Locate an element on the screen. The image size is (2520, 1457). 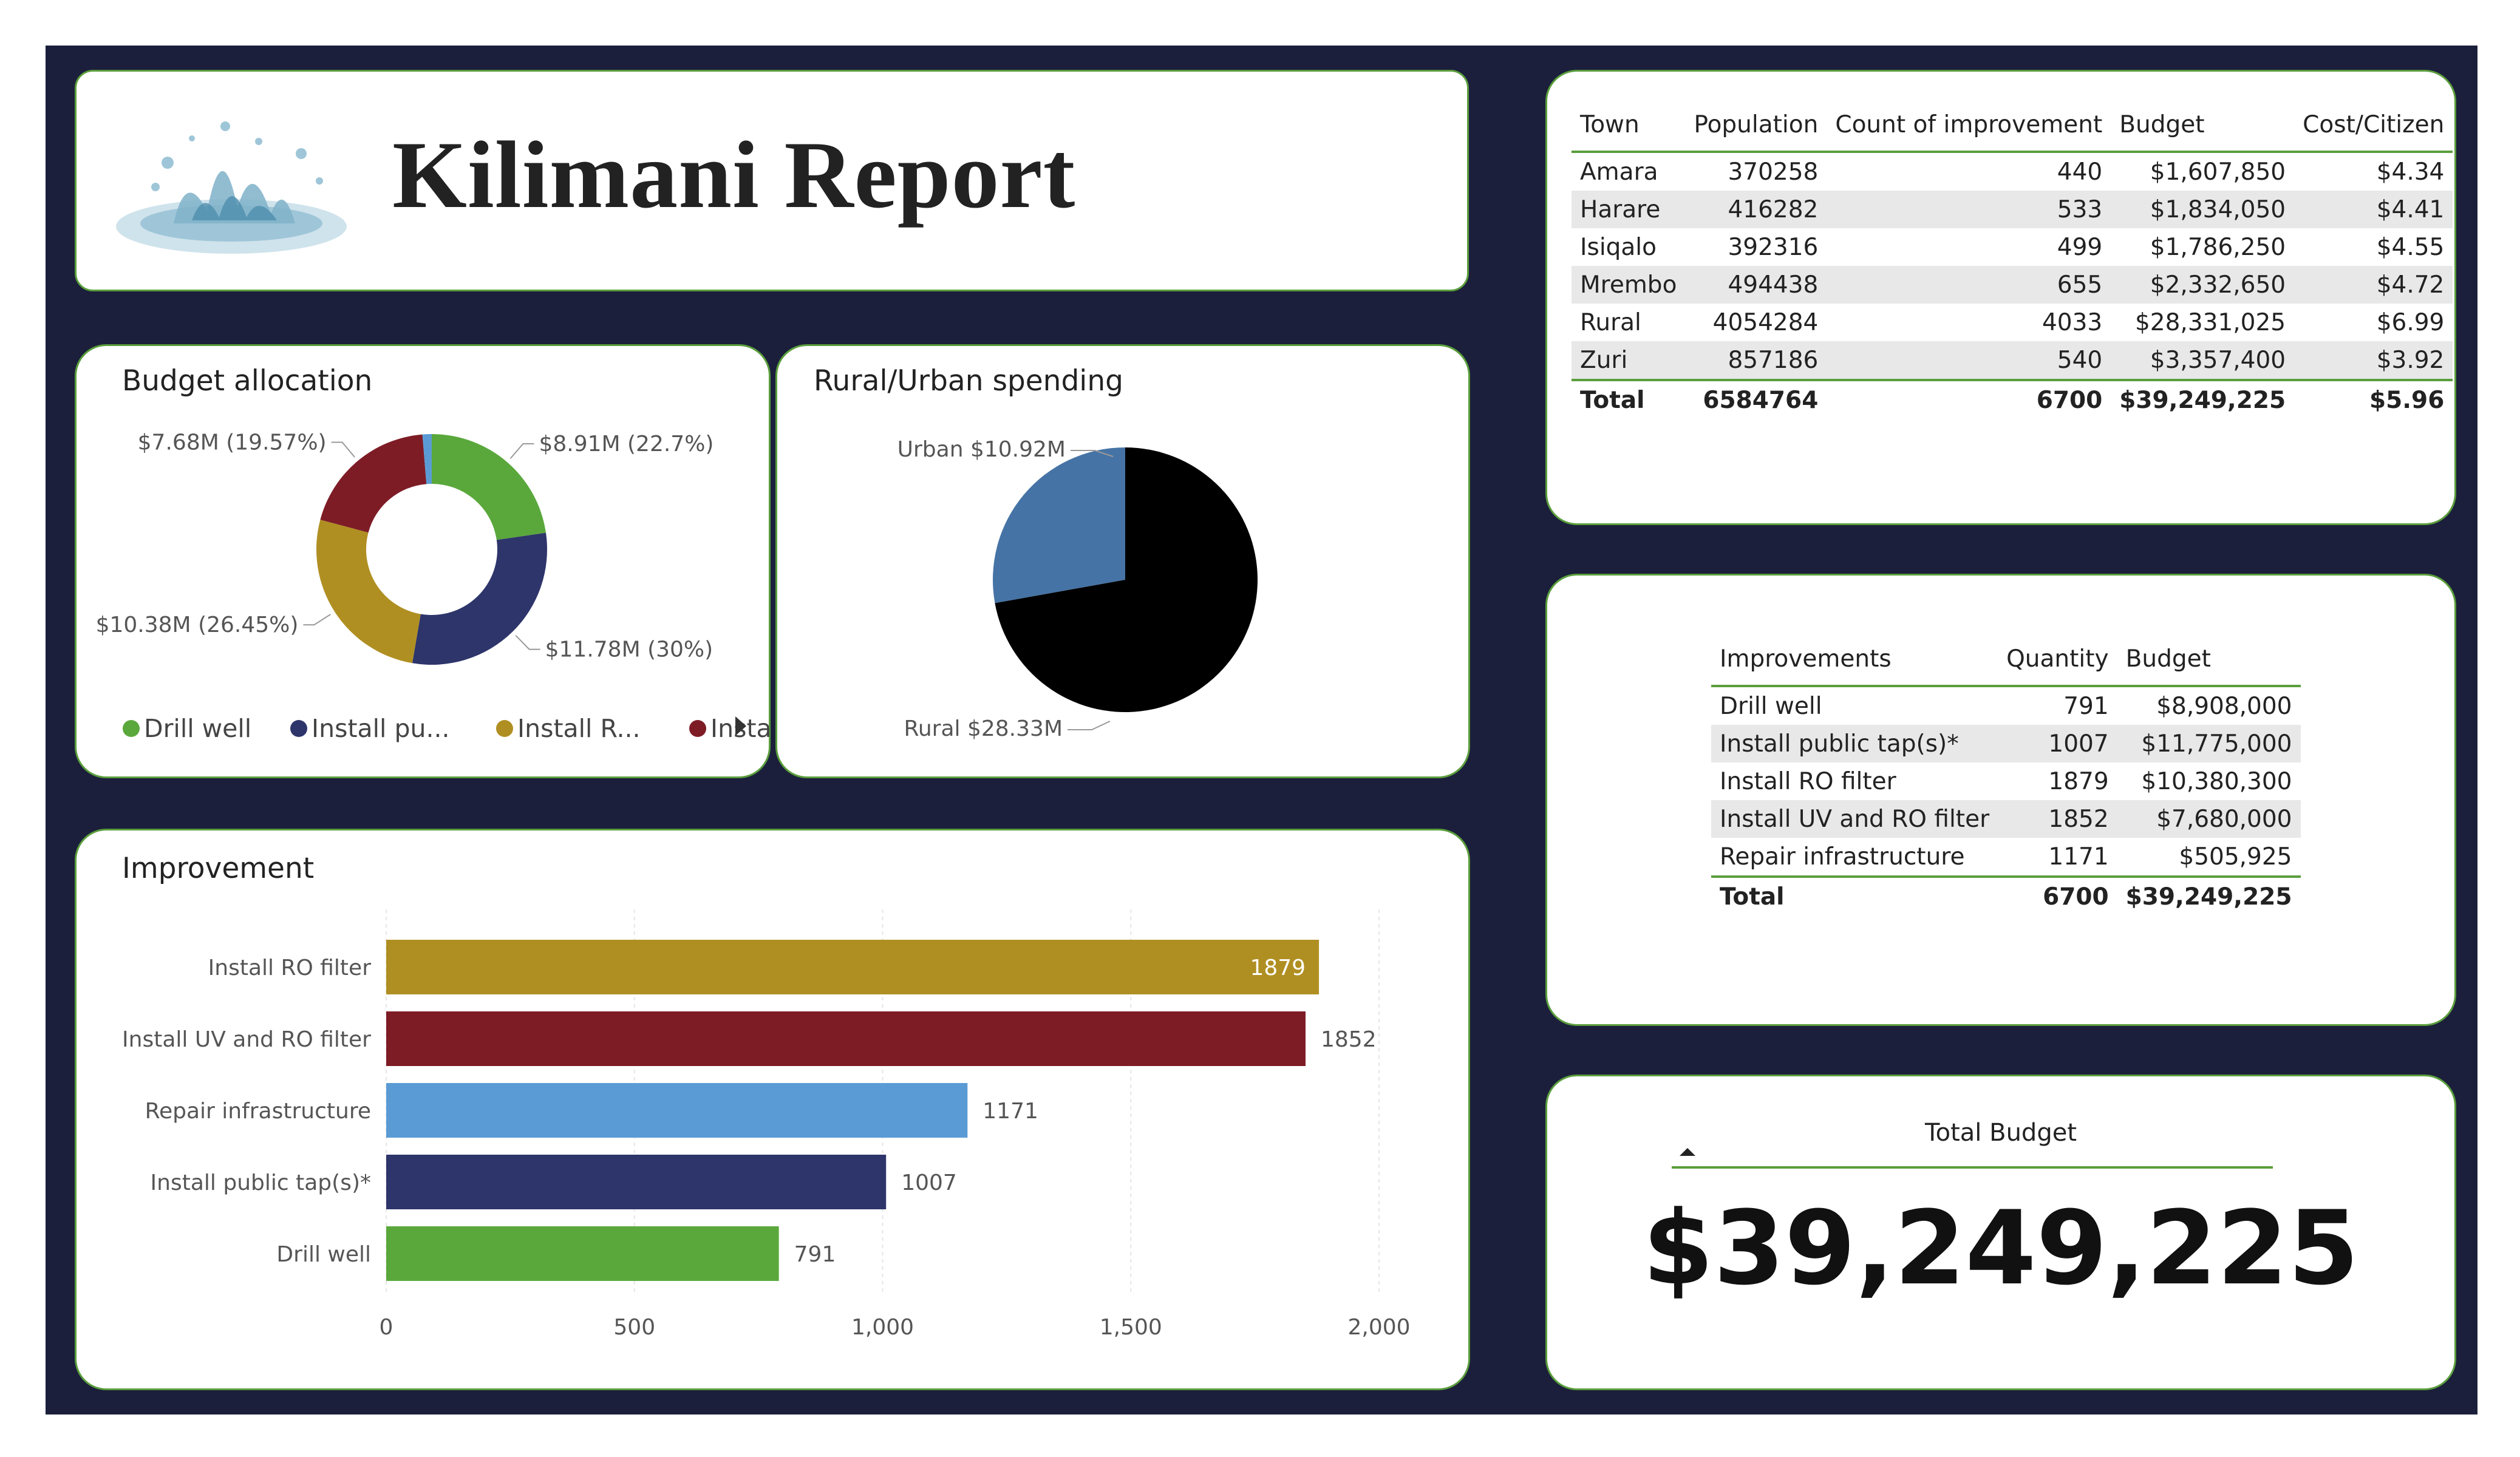
table-cell: $3.92 is located at coordinates (2373, 360).